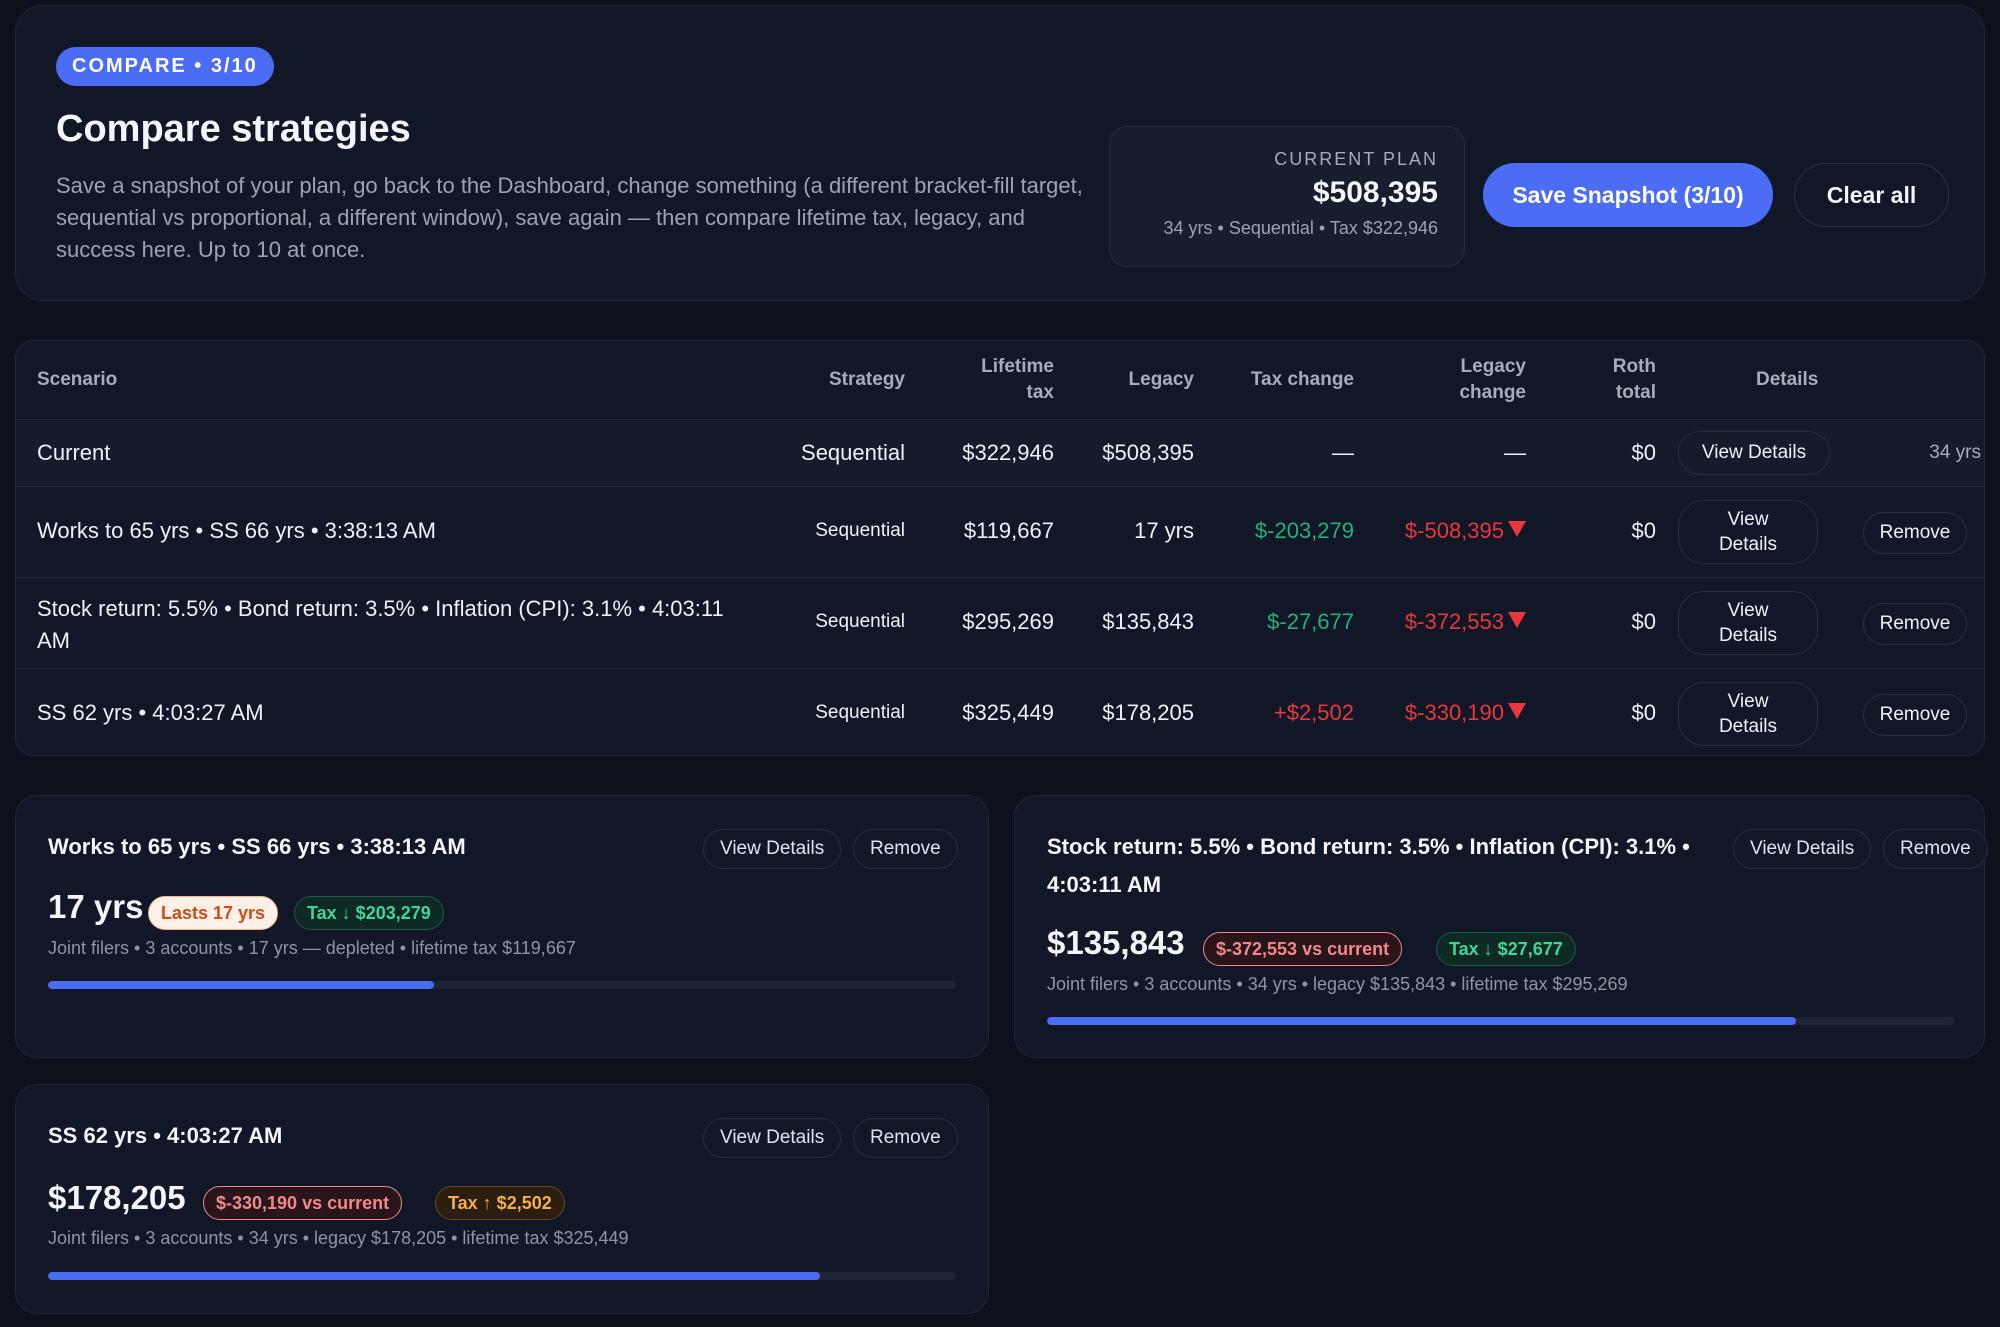  Describe the element at coordinates (1304, 530) in the screenshot. I see `tax-change: $-203,279` at that location.